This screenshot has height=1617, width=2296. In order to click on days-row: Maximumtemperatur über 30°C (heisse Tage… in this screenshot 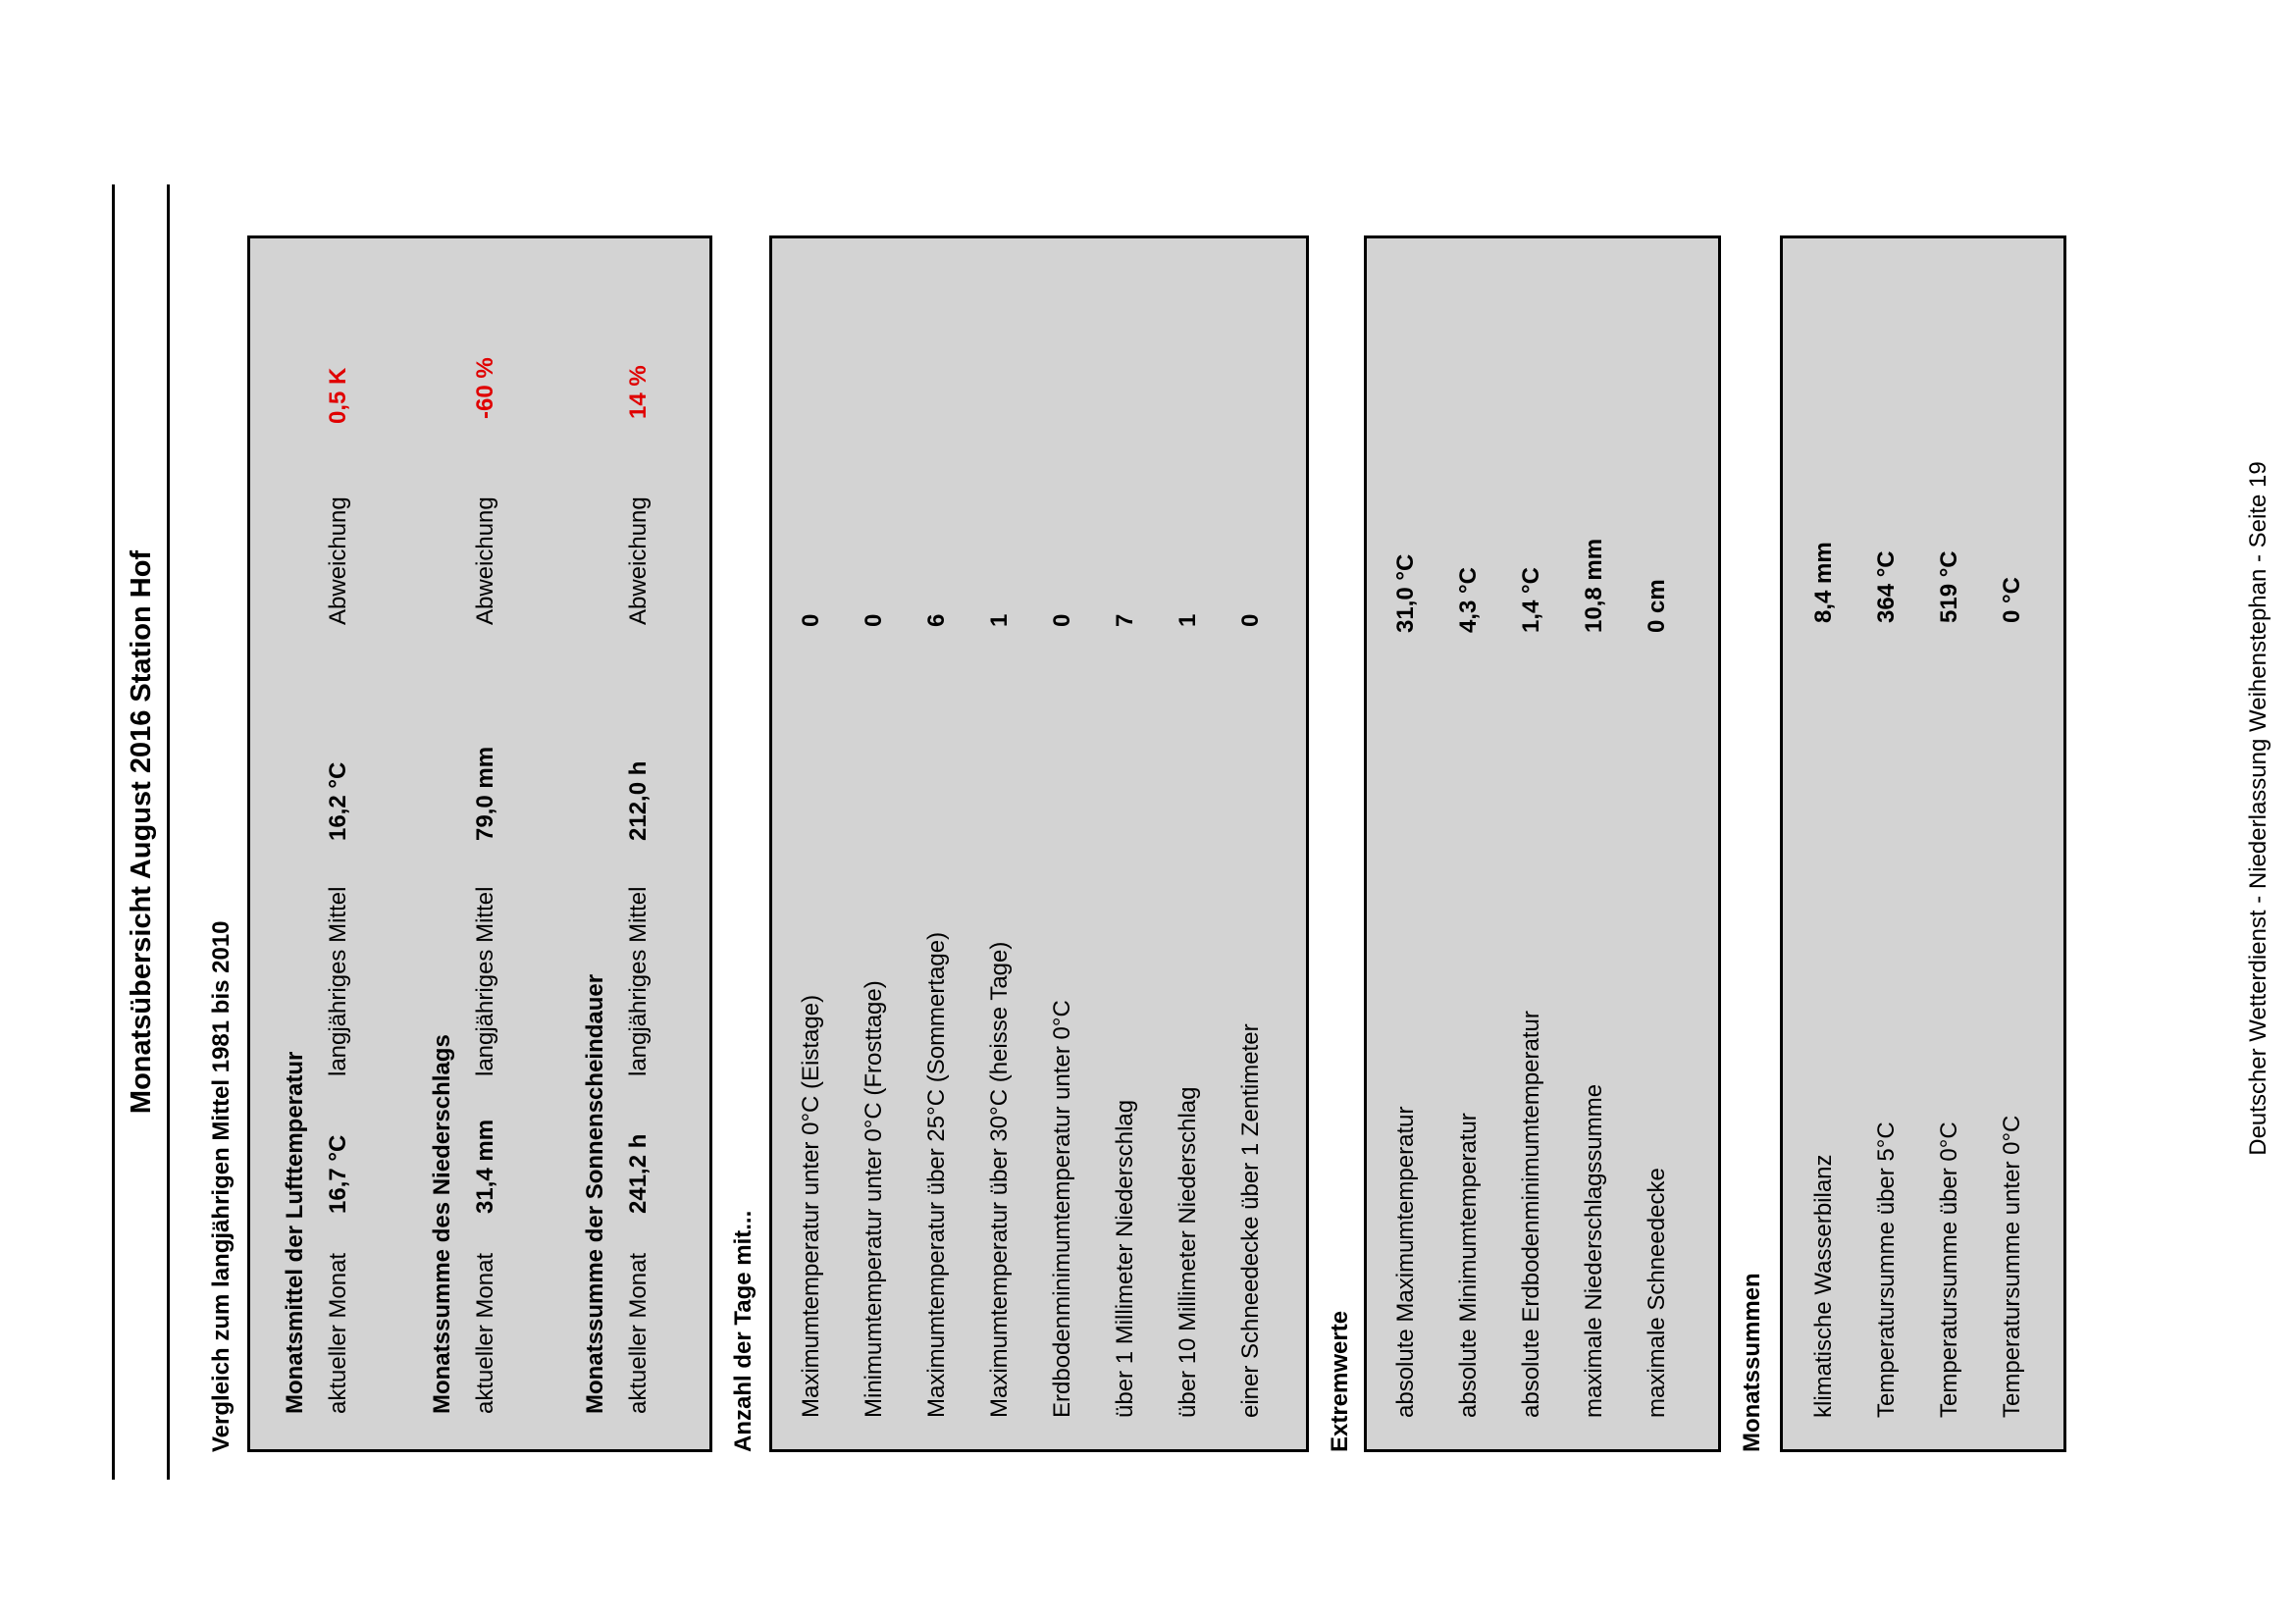, I will do `click(1002, 843)`.